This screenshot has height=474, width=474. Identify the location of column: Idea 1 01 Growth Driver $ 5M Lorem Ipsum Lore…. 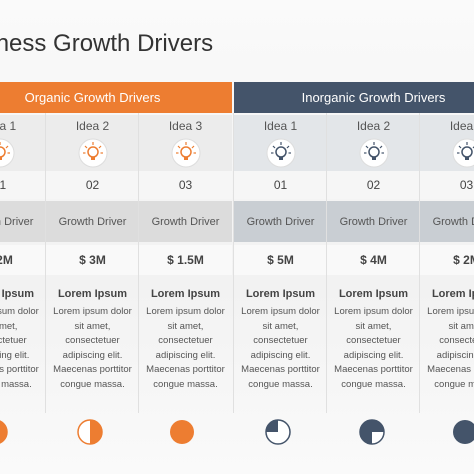
(280, 263).